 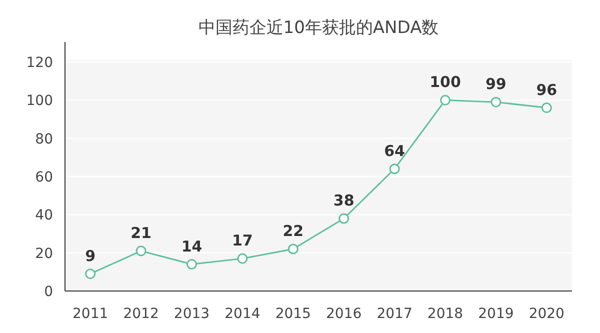 I want to click on data-label: 9, so click(x=90, y=255).